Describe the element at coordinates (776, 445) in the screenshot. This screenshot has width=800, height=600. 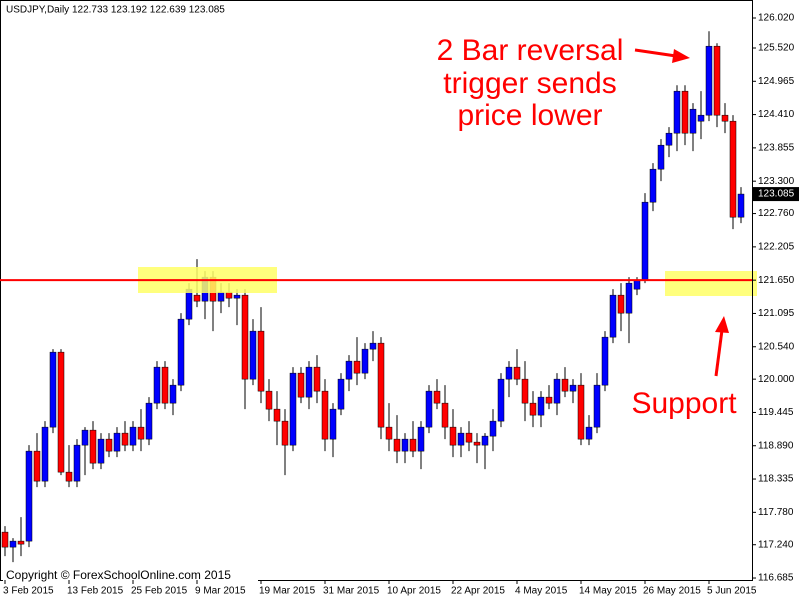
I see `y-tick-label: 118.890` at that location.